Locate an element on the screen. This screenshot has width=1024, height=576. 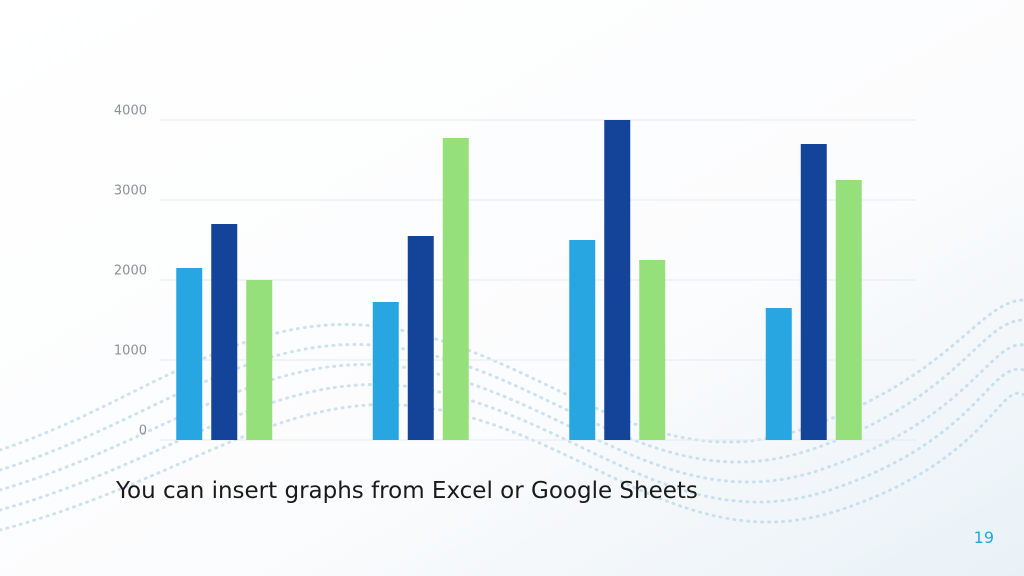
y-tick-label: 1000 is located at coordinates (130, 351).